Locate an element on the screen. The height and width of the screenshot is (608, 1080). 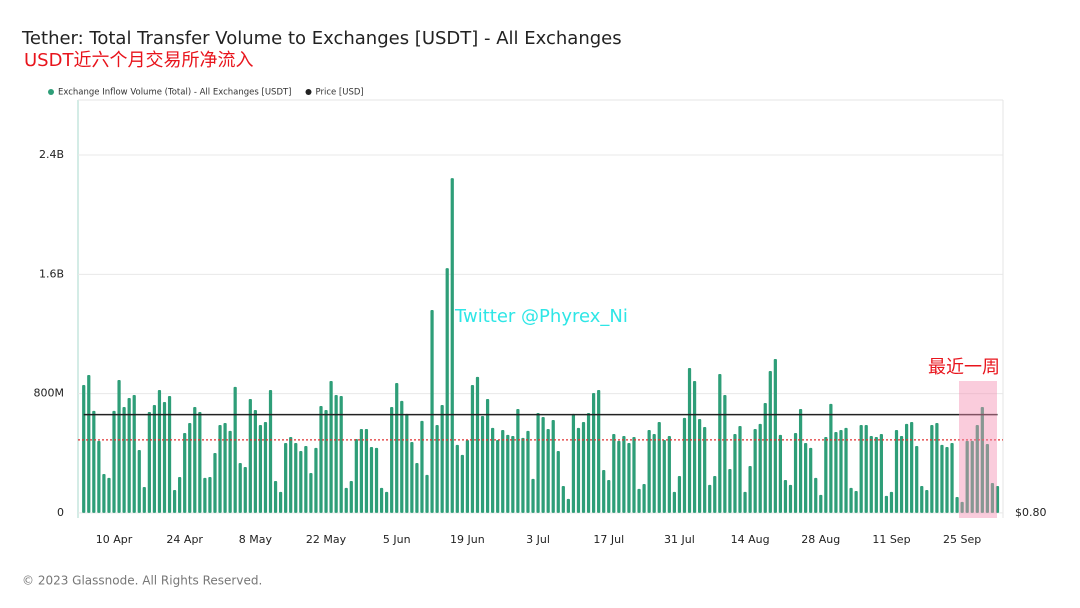
x-tick-label: 3 Jul is located at coordinates (538, 539).